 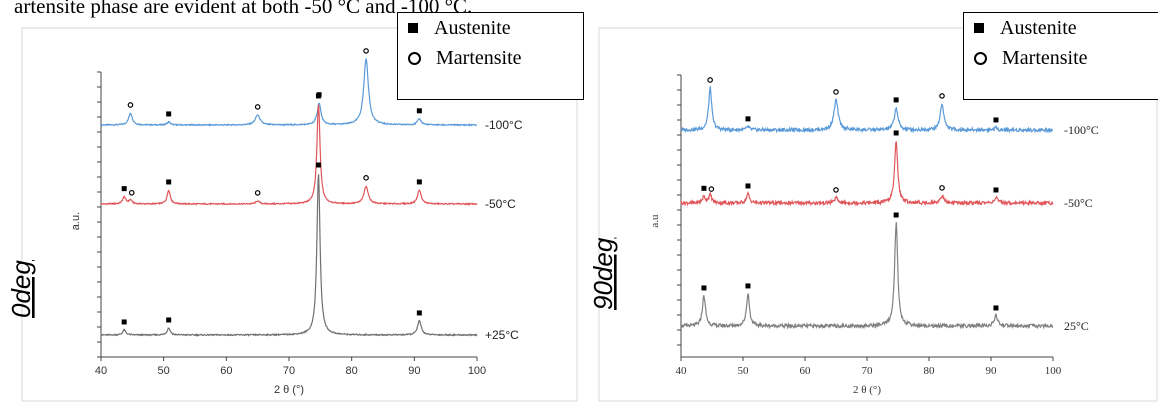 What do you see at coordinates (21, 289) in the screenshot?
I see `panel-label: 0deg` at bounding box center [21, 289].